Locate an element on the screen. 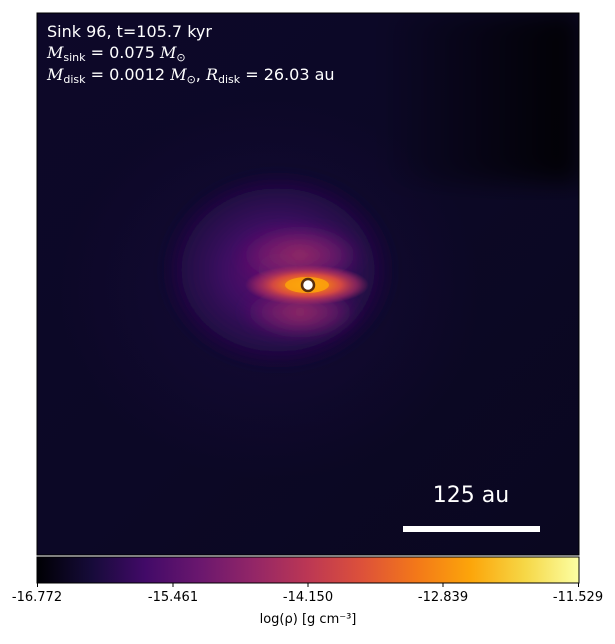 This screenshot has width=615, height=644. sink-marker is located at coordinates (308, 285).